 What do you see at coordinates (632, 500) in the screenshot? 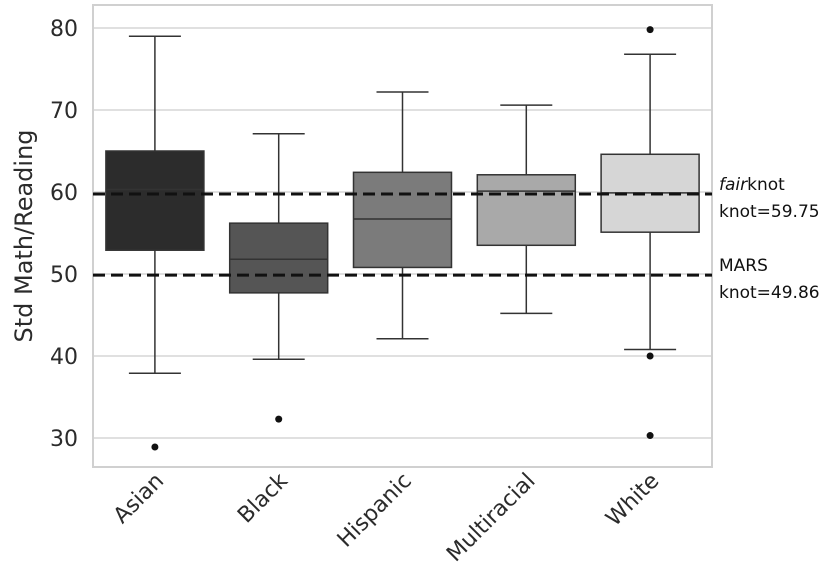
I see `x-tick-white: White` at bounding box center [632, 500].